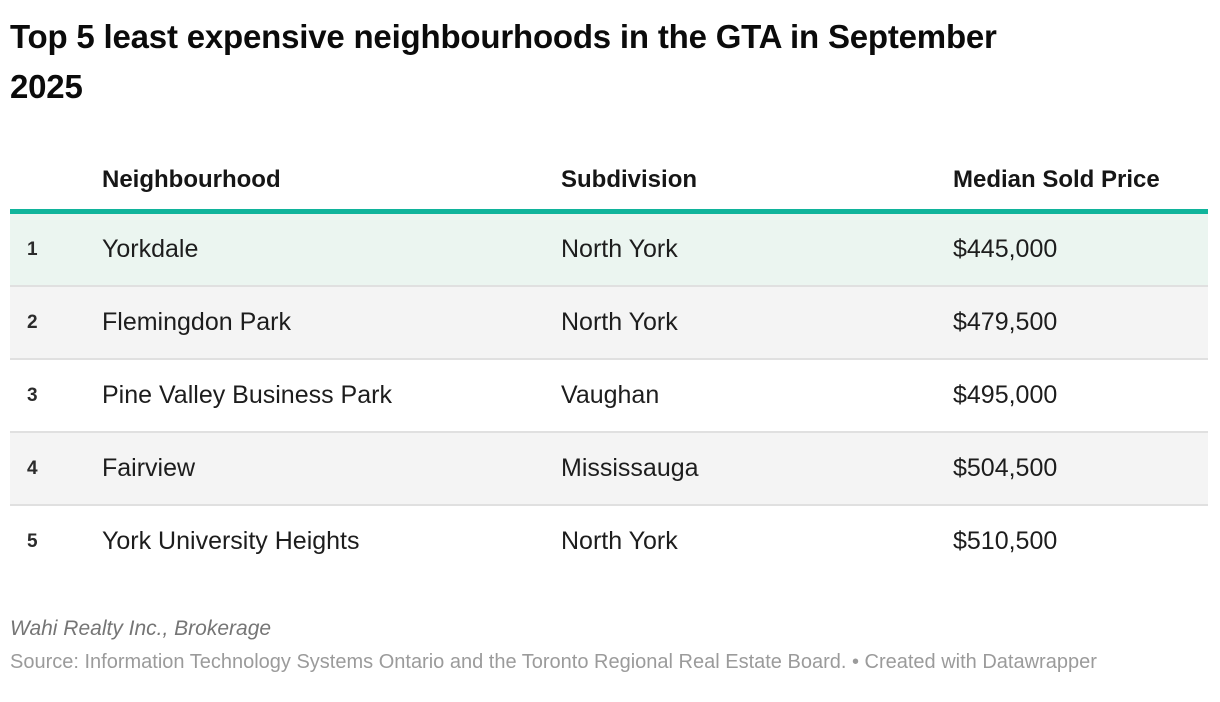 The width and height of the screenshot is (1220, 702). I want to click on price-cell: $479,500, so click(1005, 322).